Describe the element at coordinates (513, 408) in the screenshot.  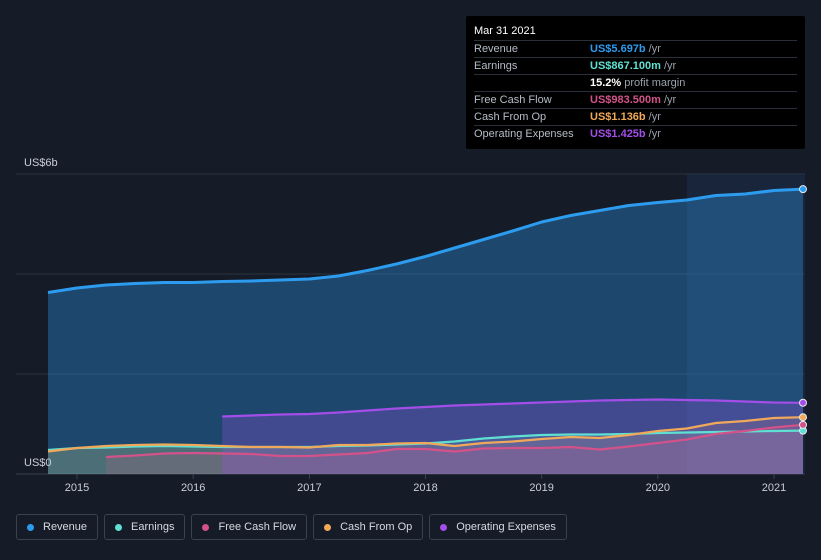
I see `line-operating-expenses` at that location.